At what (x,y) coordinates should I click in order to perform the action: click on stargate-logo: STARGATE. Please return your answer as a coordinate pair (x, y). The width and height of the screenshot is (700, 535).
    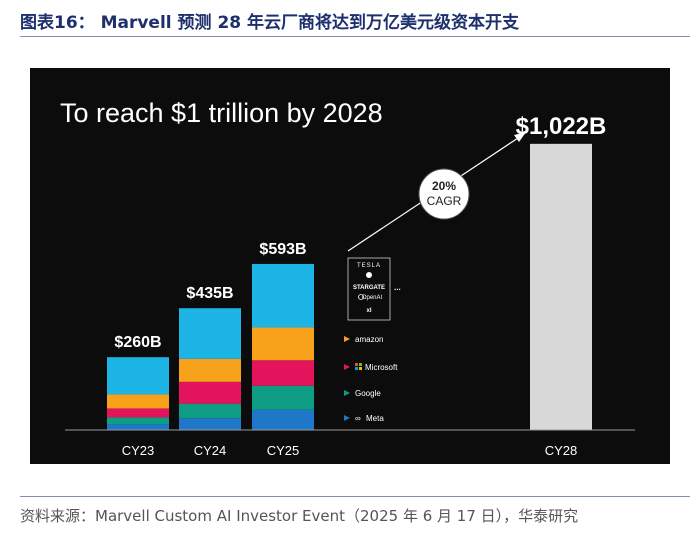
    Looking at the image, I should click on (369, 288).